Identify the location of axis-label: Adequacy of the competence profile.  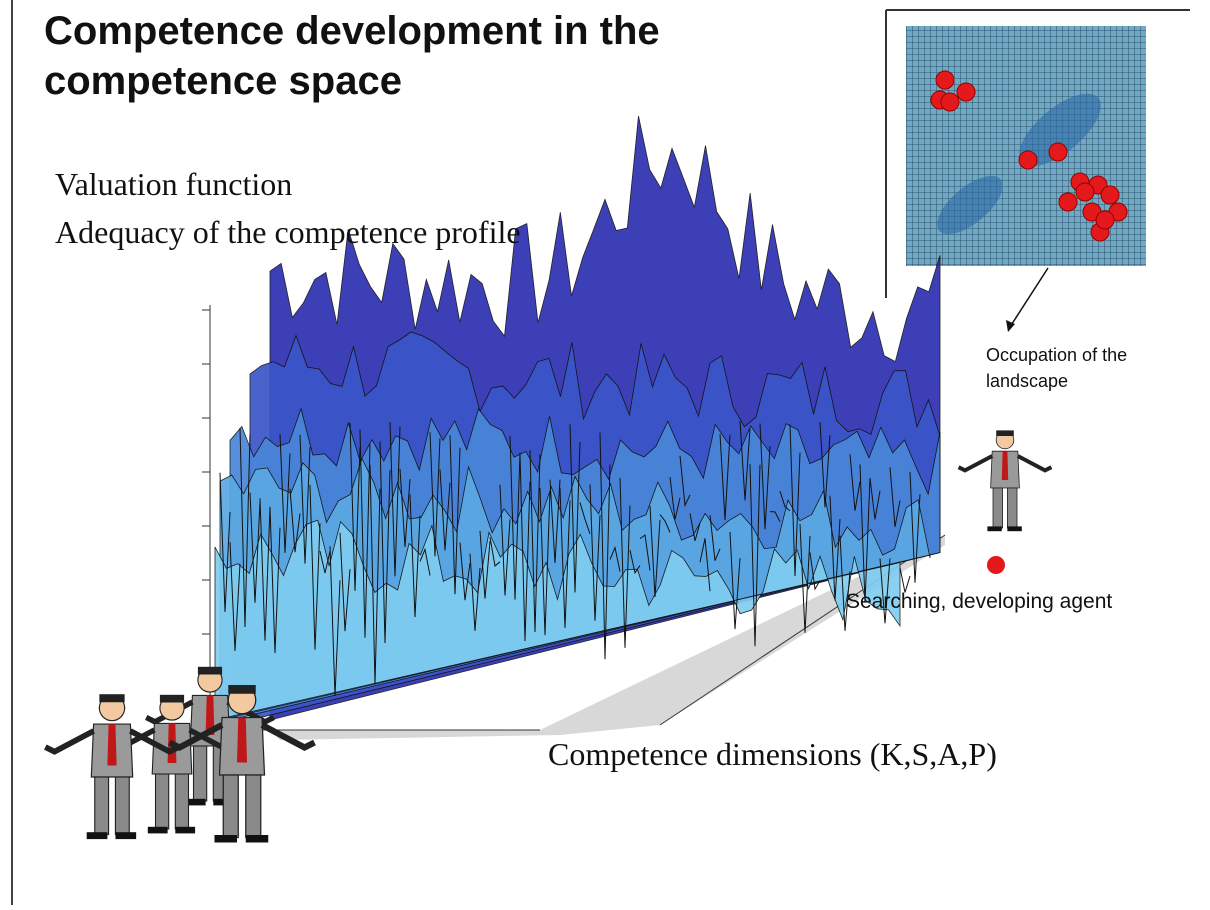
(288, 232).